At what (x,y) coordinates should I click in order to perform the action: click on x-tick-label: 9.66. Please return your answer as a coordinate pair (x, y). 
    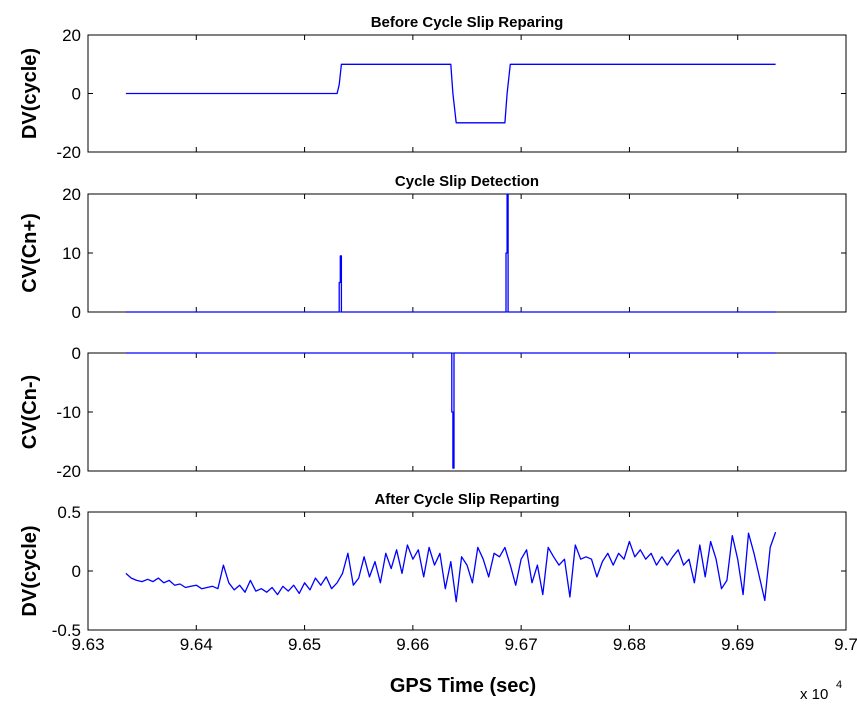
    Looking at the image, I should click on (412, 644).